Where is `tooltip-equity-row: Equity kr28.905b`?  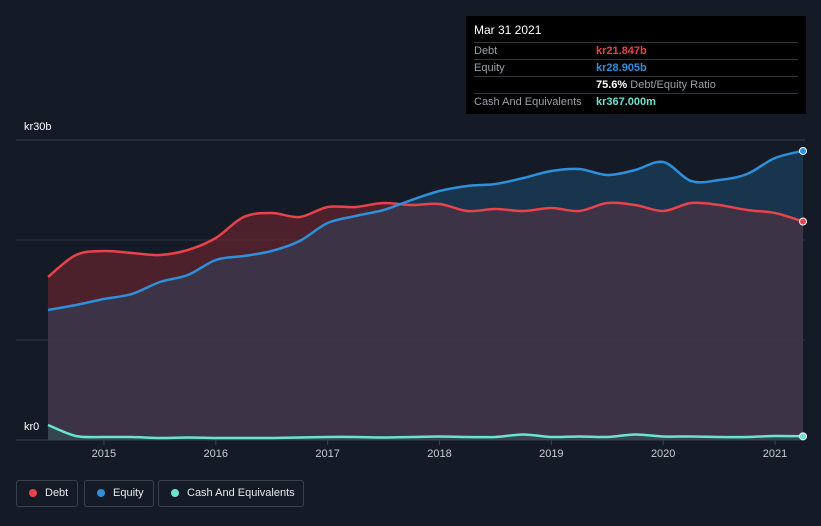 tooltip-equity-row: Equity kr28.905b is located at coordinates (636, 68).